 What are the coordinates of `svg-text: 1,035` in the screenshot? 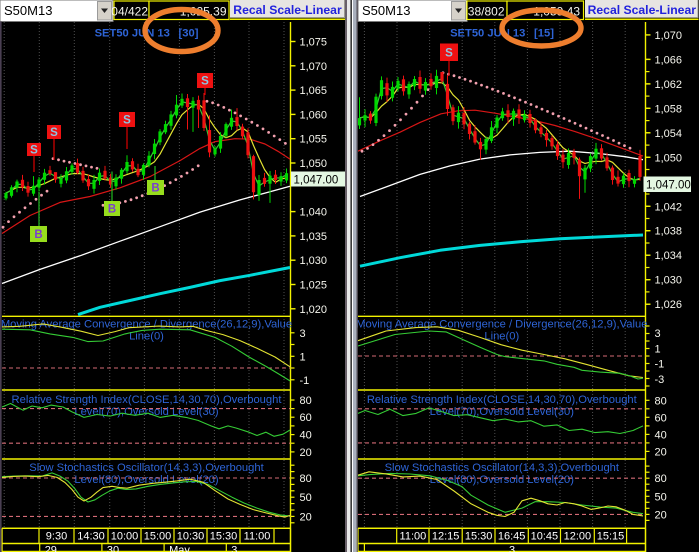 It's located at (314, 237).